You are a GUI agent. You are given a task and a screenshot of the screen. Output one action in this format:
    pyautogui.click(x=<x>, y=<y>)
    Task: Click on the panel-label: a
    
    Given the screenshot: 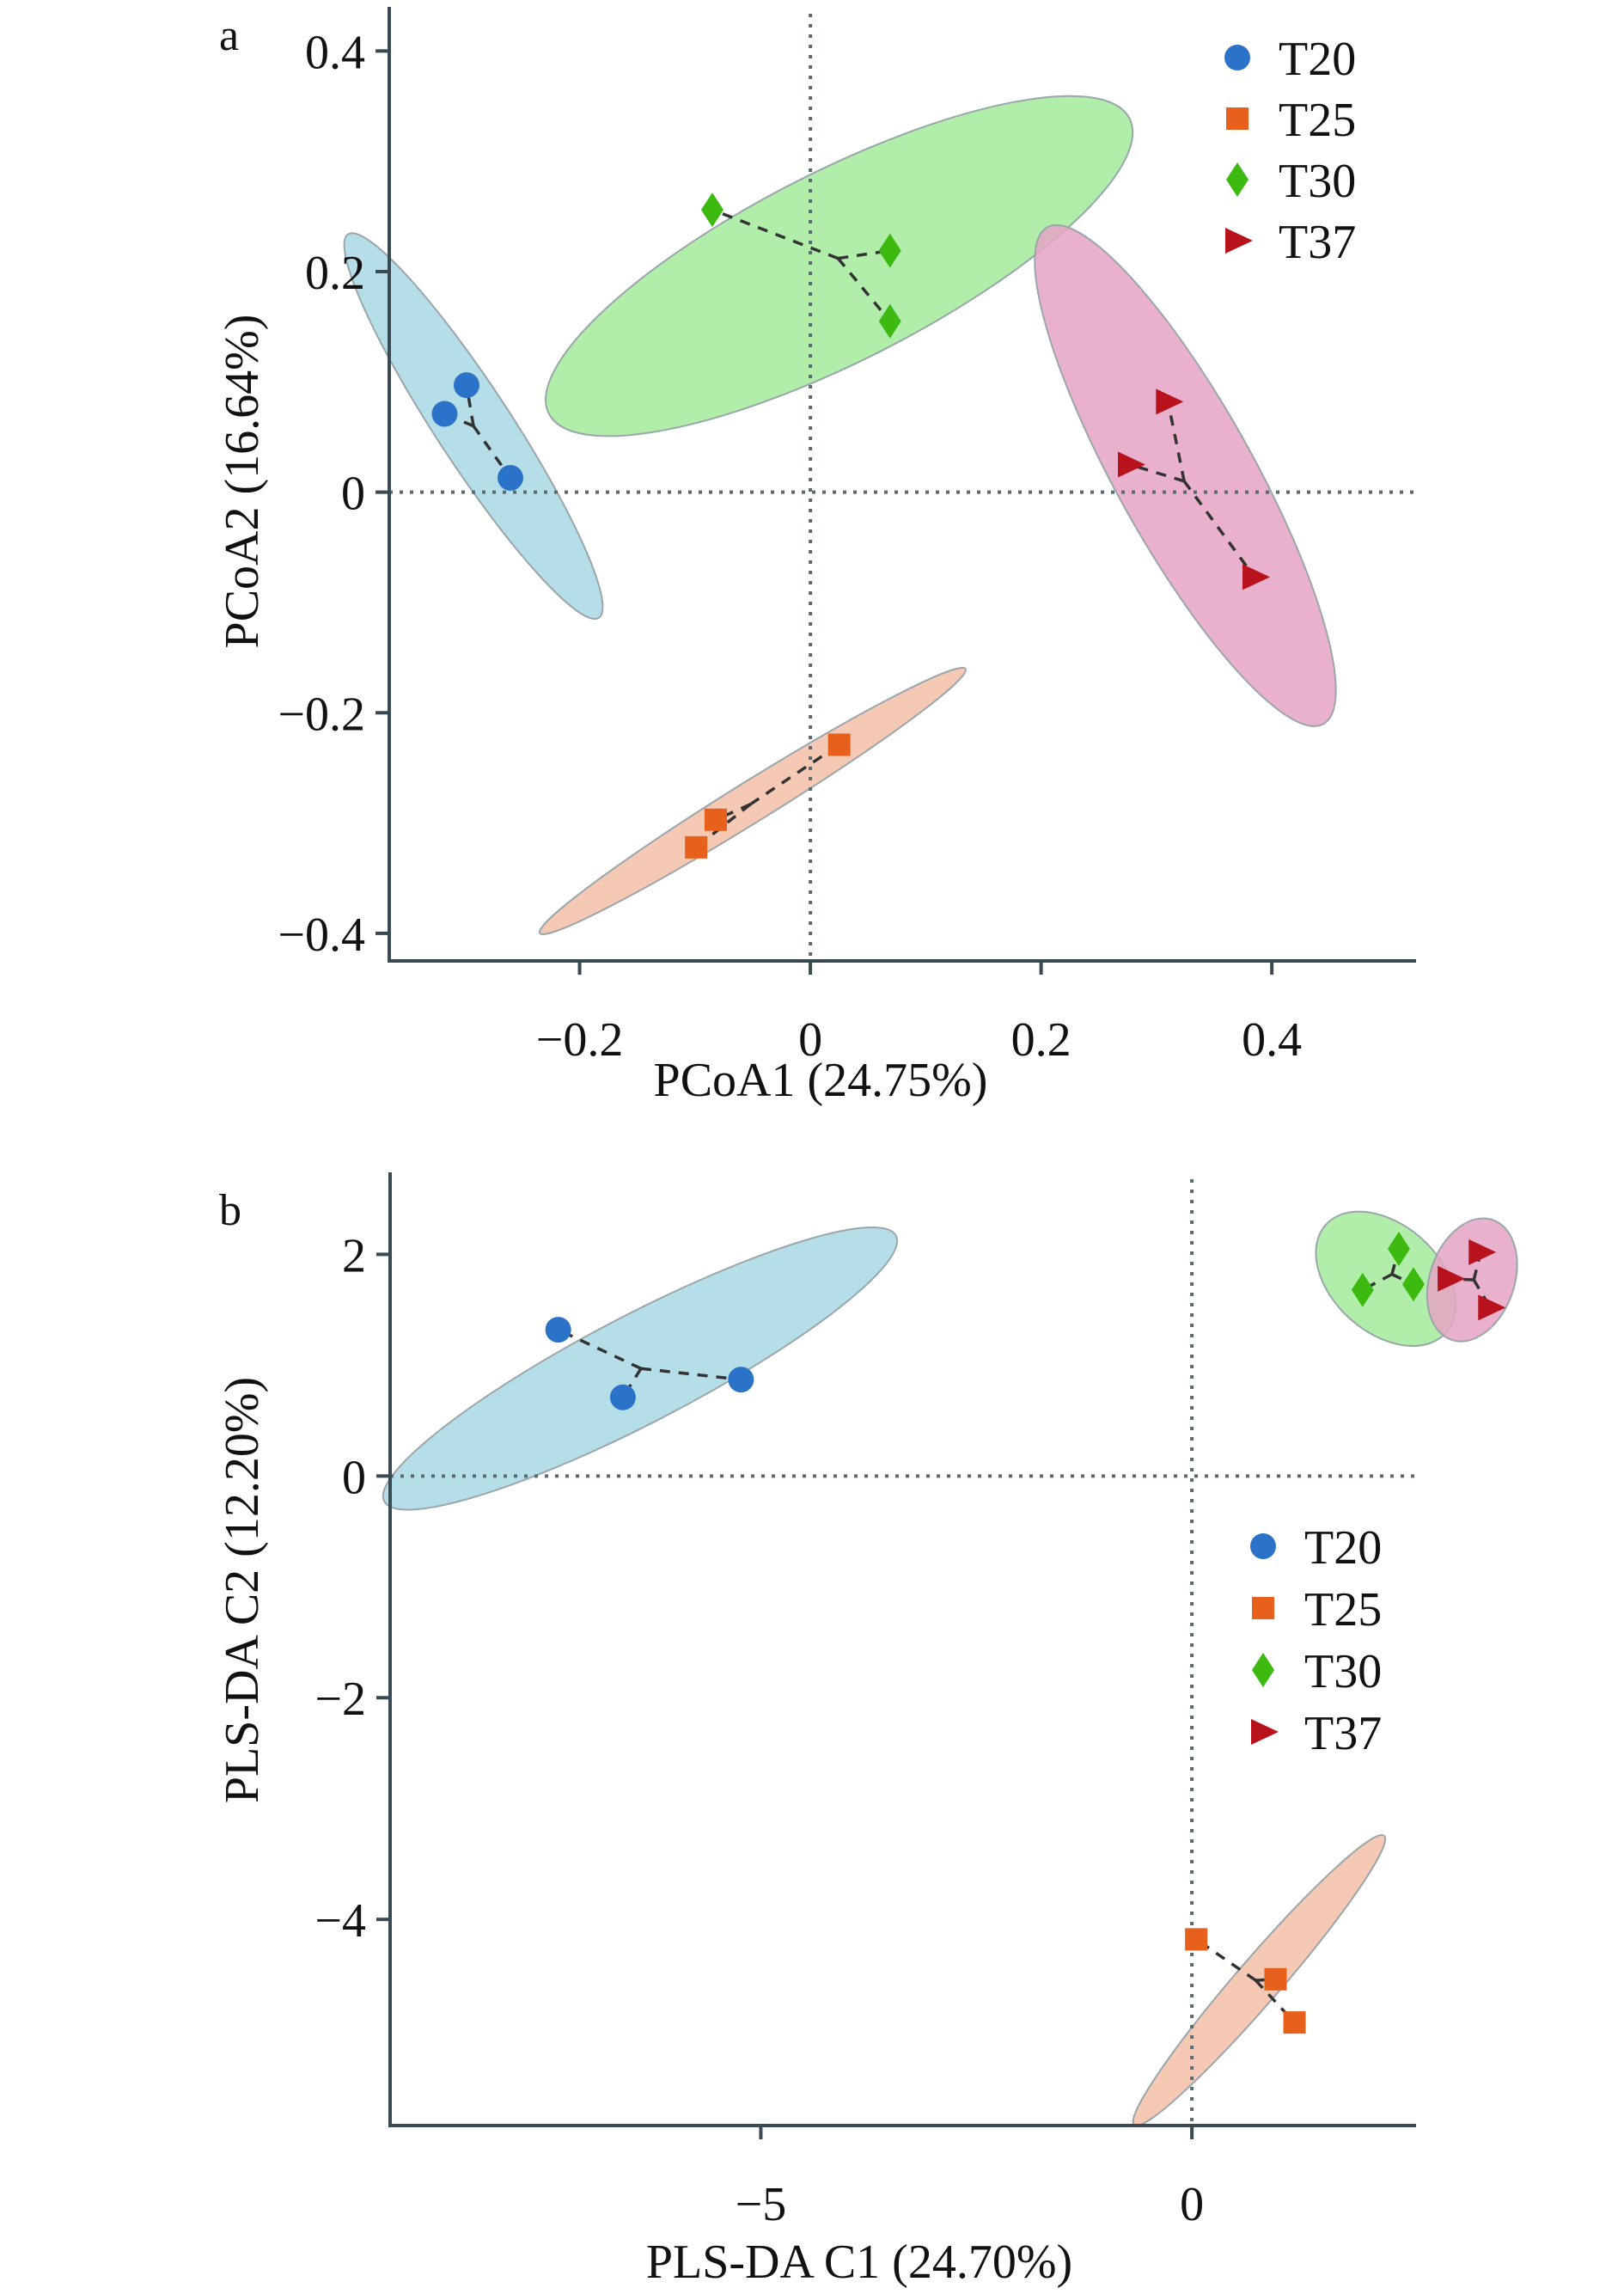 What is the action you would take?
    pyautogui.click(x=229, y=36)
    